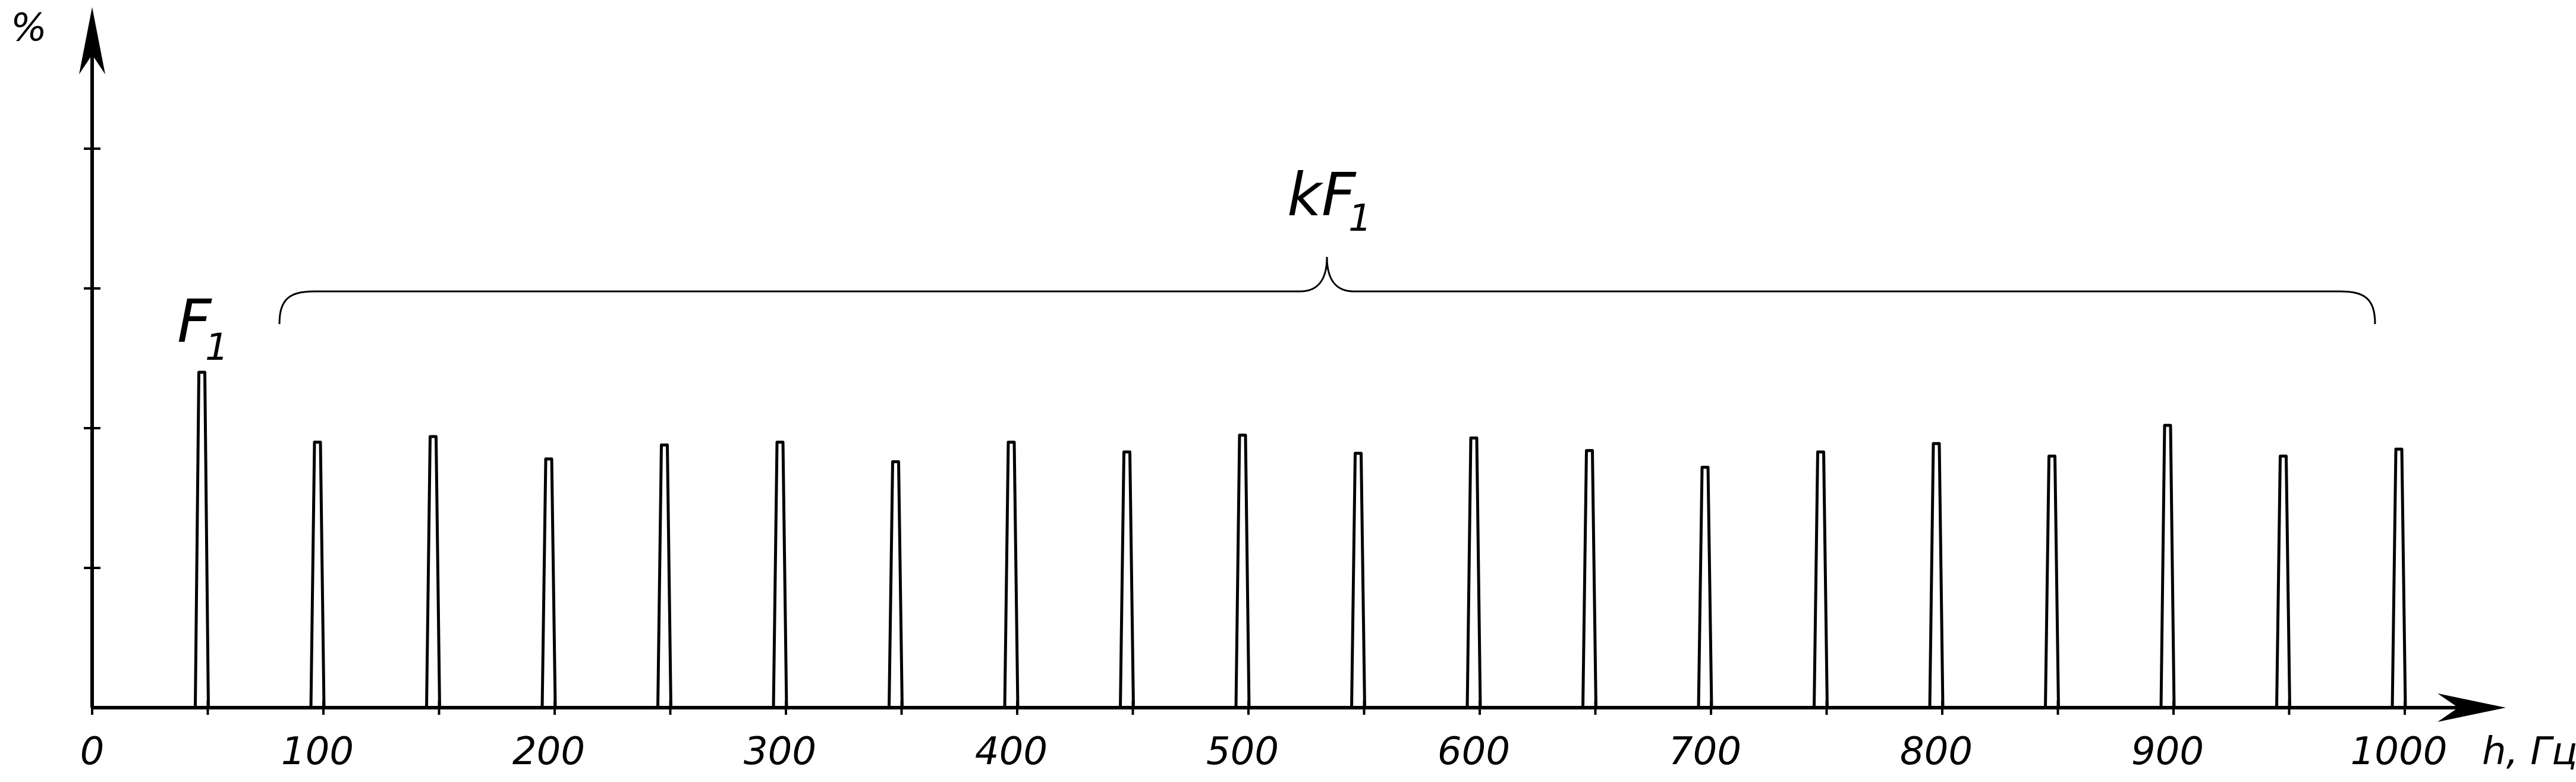  What do you see at coordinates (548, 752) in the screenshot?
I see `x-tick-label: 200` at bounding box center [548, 752].